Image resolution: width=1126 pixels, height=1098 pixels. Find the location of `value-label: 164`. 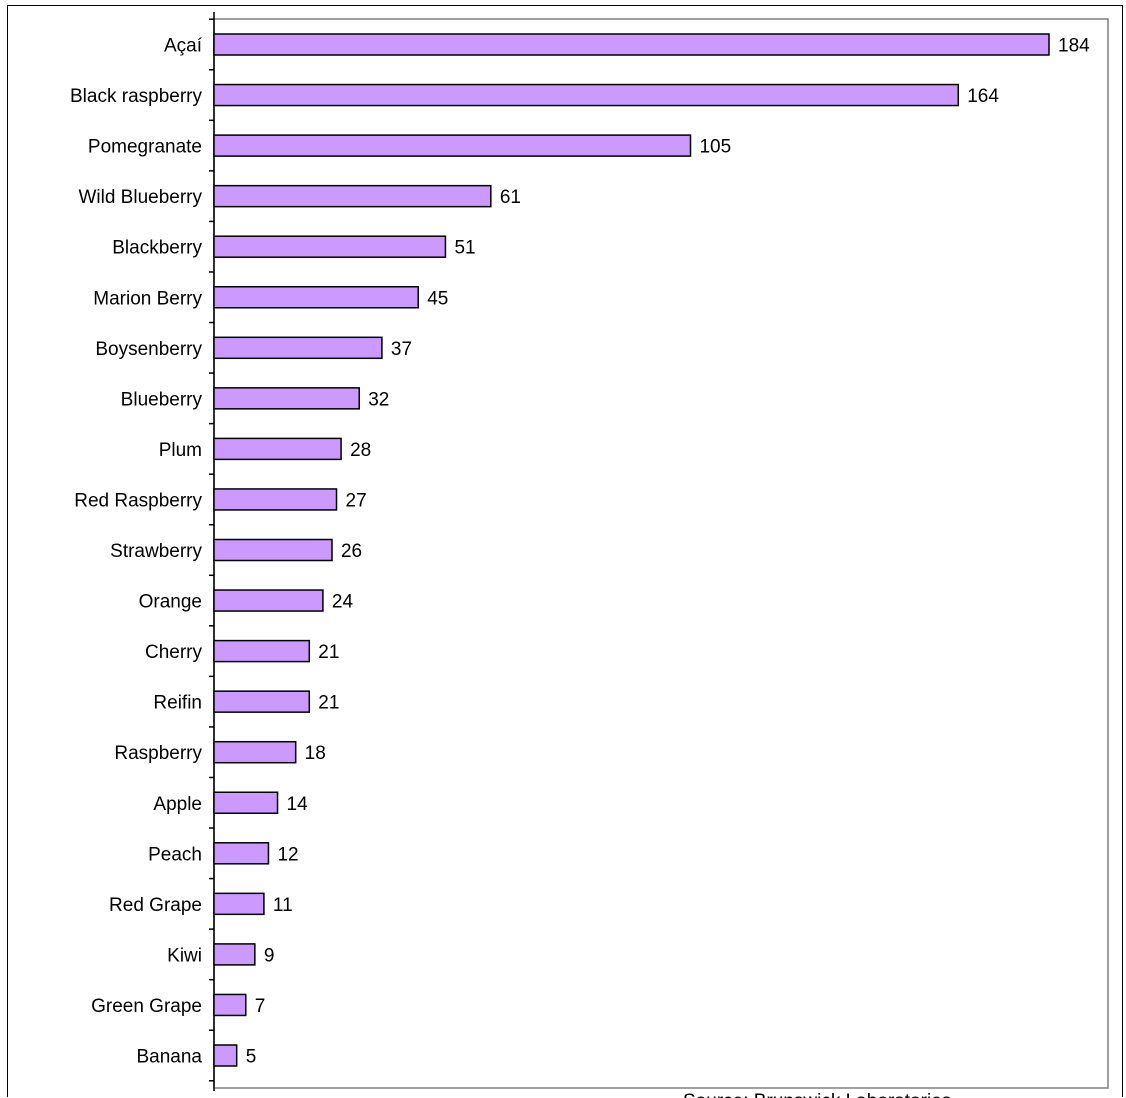

value-label: 164 is located at coordinates (983, 96).